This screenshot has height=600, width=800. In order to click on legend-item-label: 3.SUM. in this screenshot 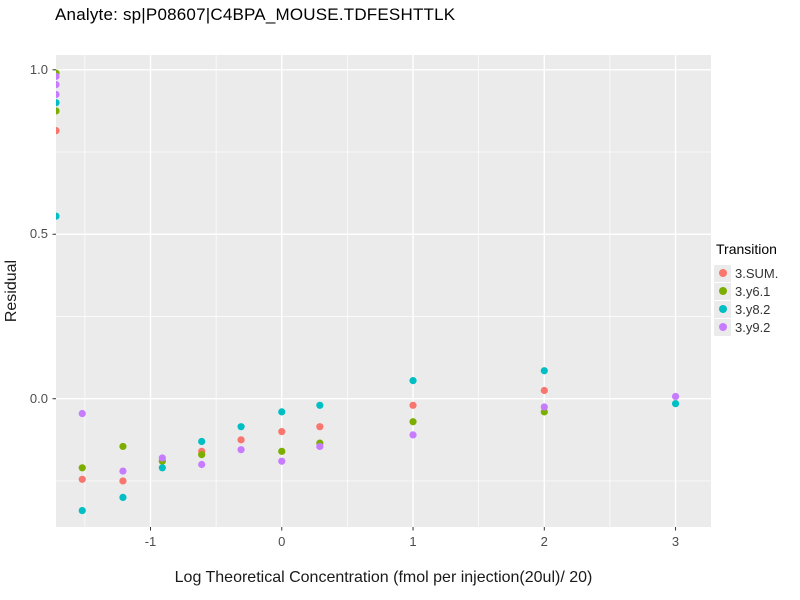, I will do `click(757, 273)`.